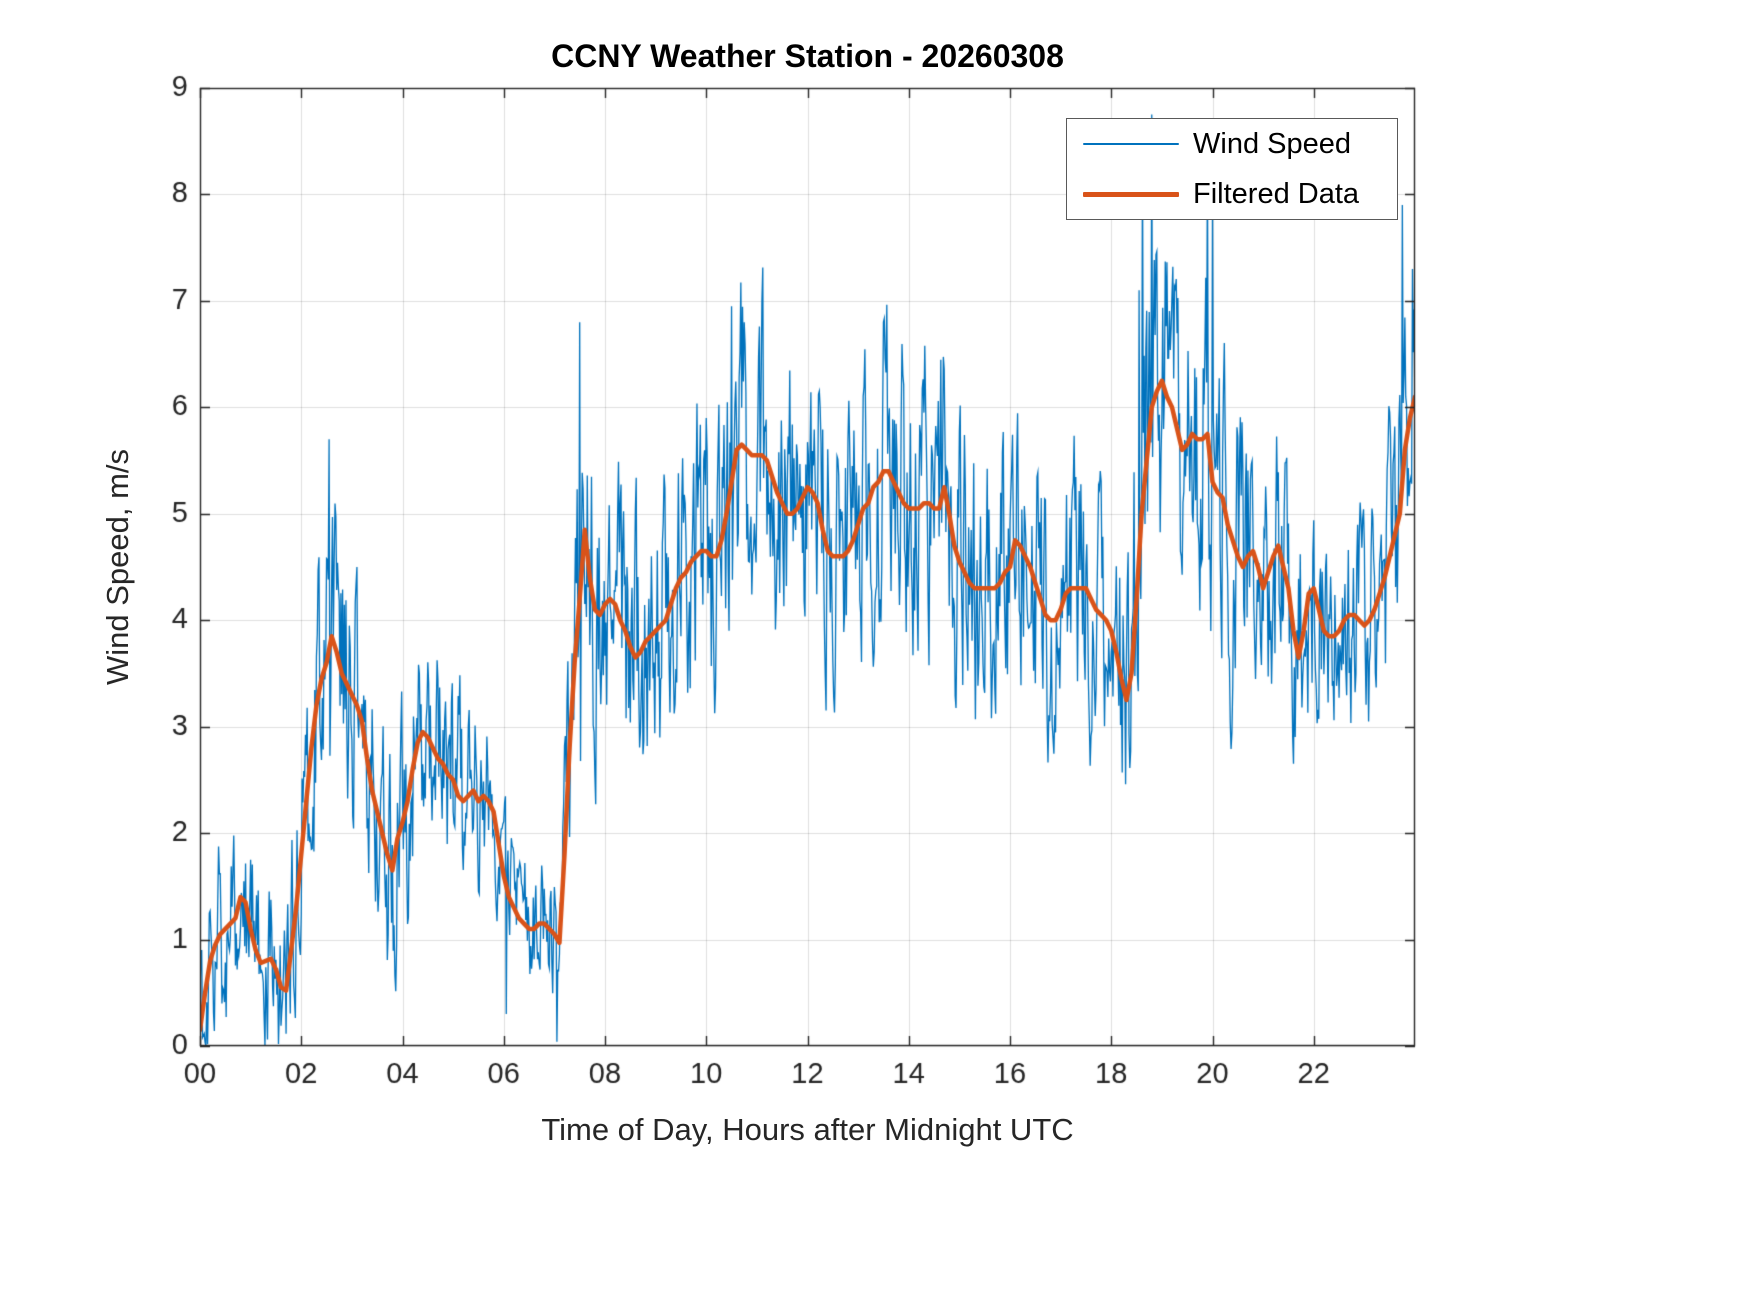 The width and height of the screenshot is (1750, 1313). What do you see at coordinates (807, 1129) in the screenshot?
I see `x-axis-label: Time of Day, Hours after Midnight UTC` at bounding box center [807, 1129].